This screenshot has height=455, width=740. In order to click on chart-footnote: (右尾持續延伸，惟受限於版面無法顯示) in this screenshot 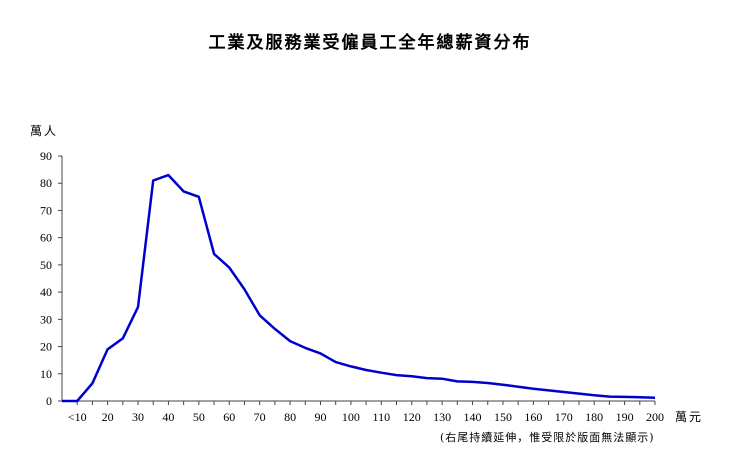, I will do `click(547, 437)`.